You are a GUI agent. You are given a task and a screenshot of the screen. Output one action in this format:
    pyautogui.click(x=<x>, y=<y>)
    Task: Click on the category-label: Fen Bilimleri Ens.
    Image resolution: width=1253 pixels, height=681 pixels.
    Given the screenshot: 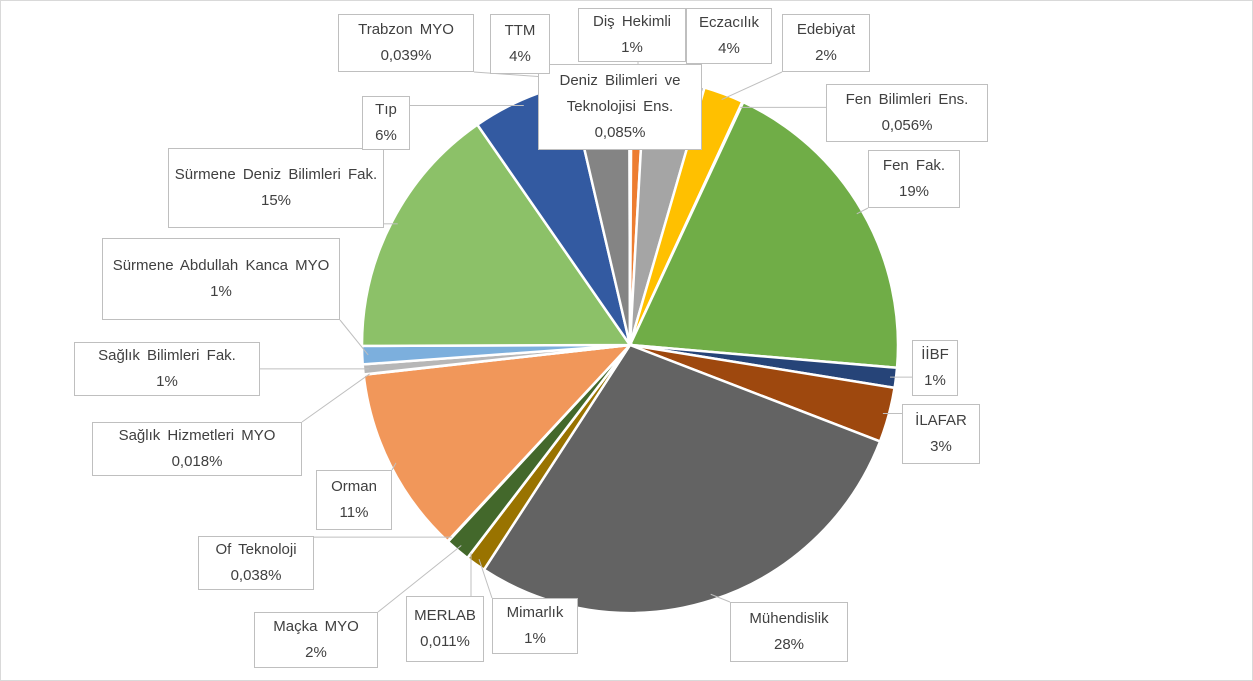 What is the action you would take?
    pyautogui.click(x=907, y=99)
    